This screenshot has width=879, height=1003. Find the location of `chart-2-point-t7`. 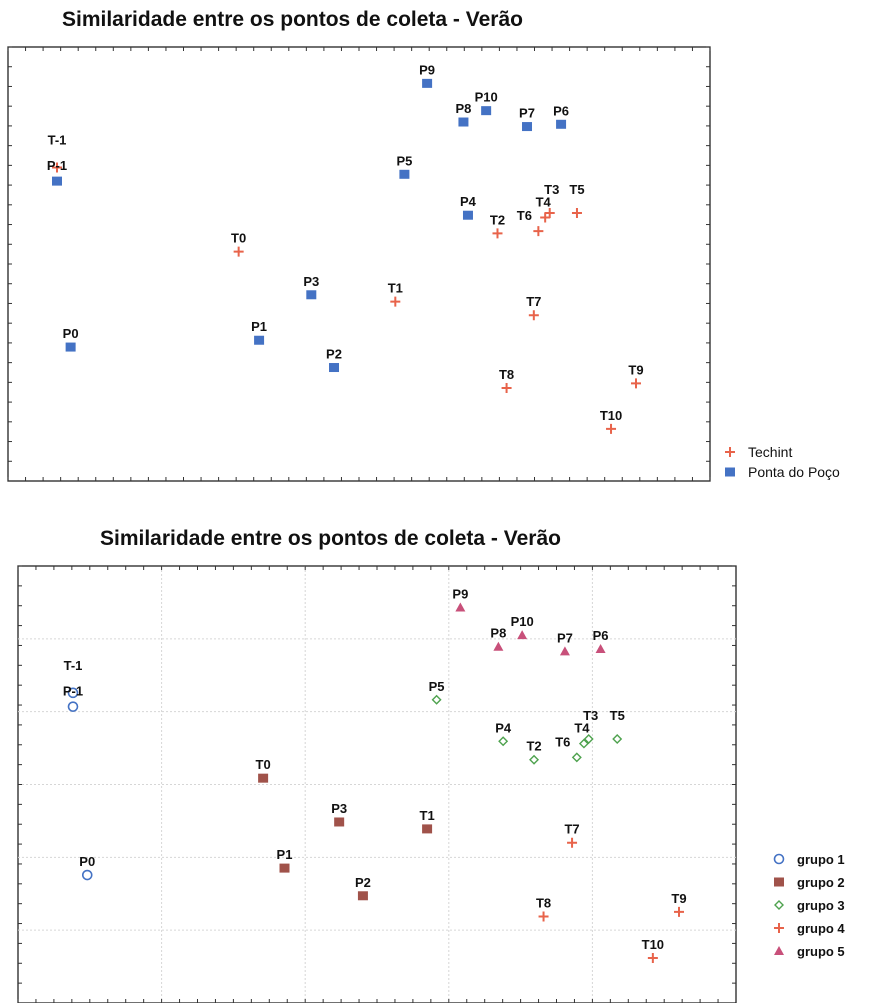

chart-2-point-t7 is located at coordinates (572, 843).